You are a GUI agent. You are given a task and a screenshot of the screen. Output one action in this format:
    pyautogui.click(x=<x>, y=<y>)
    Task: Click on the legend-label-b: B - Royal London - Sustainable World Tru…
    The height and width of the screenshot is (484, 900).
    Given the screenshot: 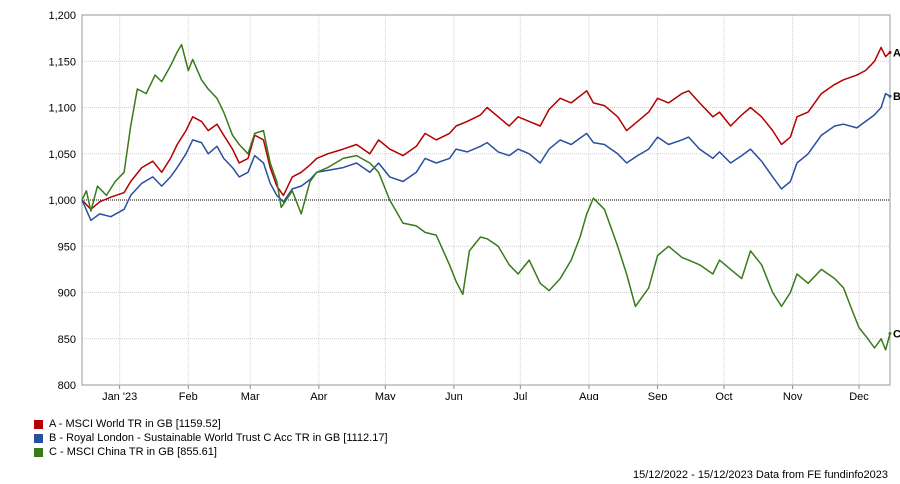 What is the action you would take?
    pyautogui.click(x=218, y=438)
    